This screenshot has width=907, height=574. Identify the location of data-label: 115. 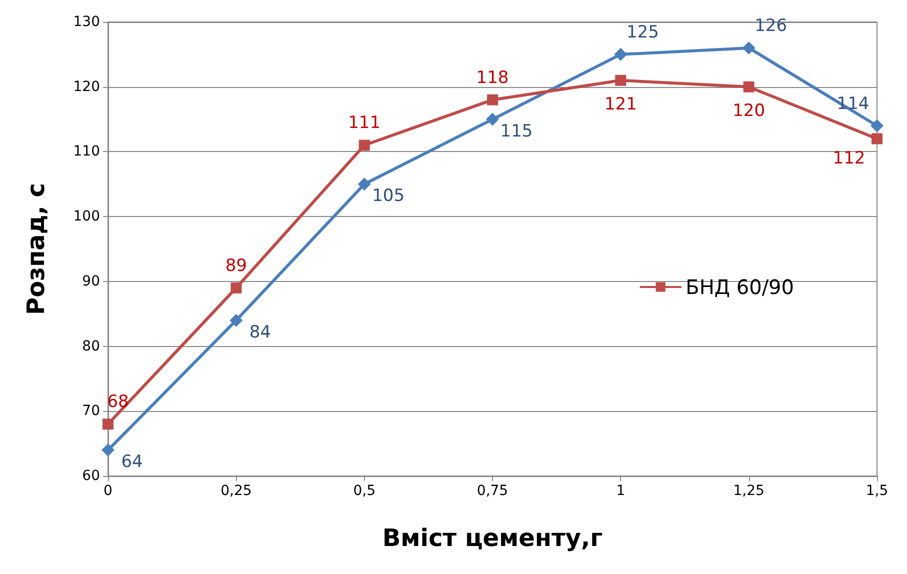
(516, 131).